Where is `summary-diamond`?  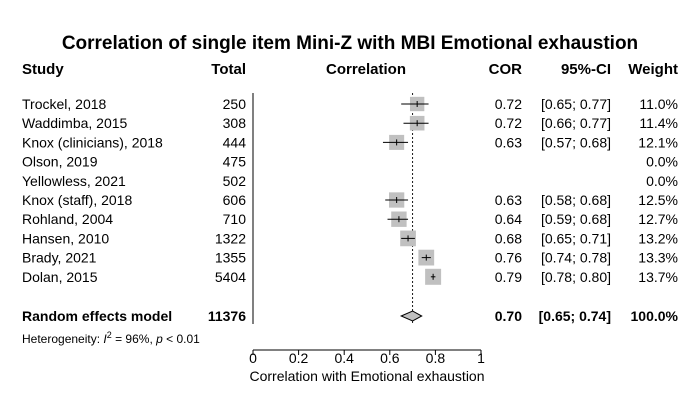
summary-diamond is located at coordinates (411, 316).